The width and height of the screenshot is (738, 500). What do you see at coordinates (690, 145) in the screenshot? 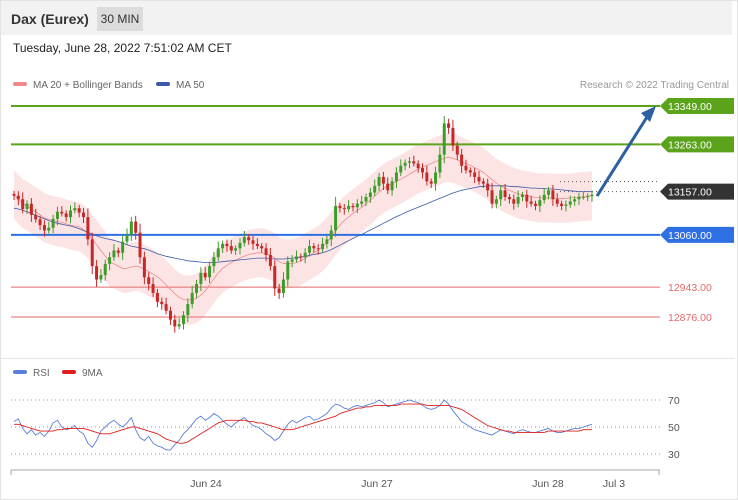
I see `level-label-13263.00: 13263.00` at bounding box center [690, 145].